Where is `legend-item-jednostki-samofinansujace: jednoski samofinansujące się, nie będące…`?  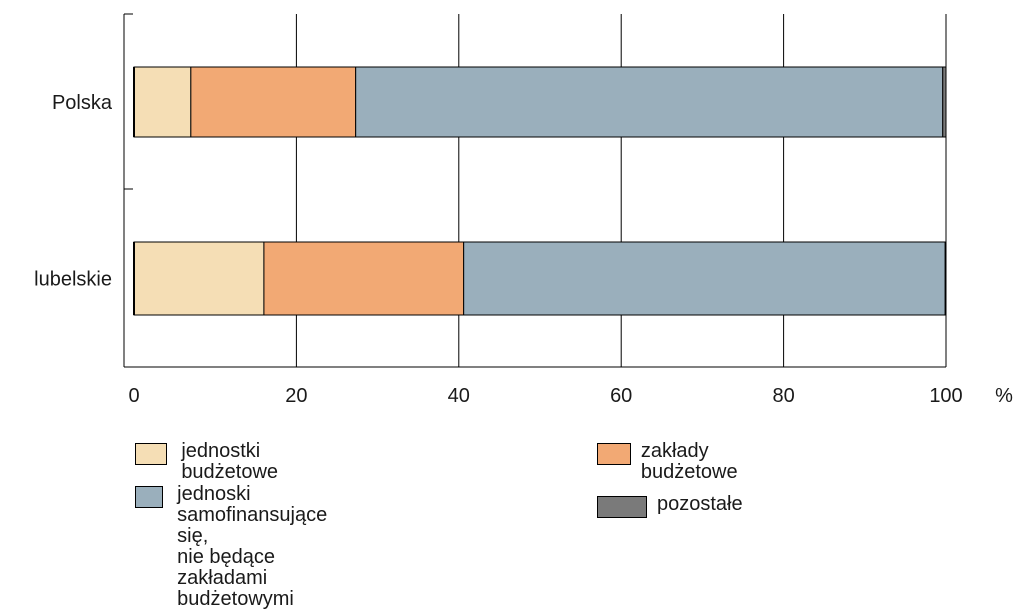
legend-item-jednostki-samofinansujace: jednoski samofinansujące się, nie będące… is located at coordinates (242, 547).